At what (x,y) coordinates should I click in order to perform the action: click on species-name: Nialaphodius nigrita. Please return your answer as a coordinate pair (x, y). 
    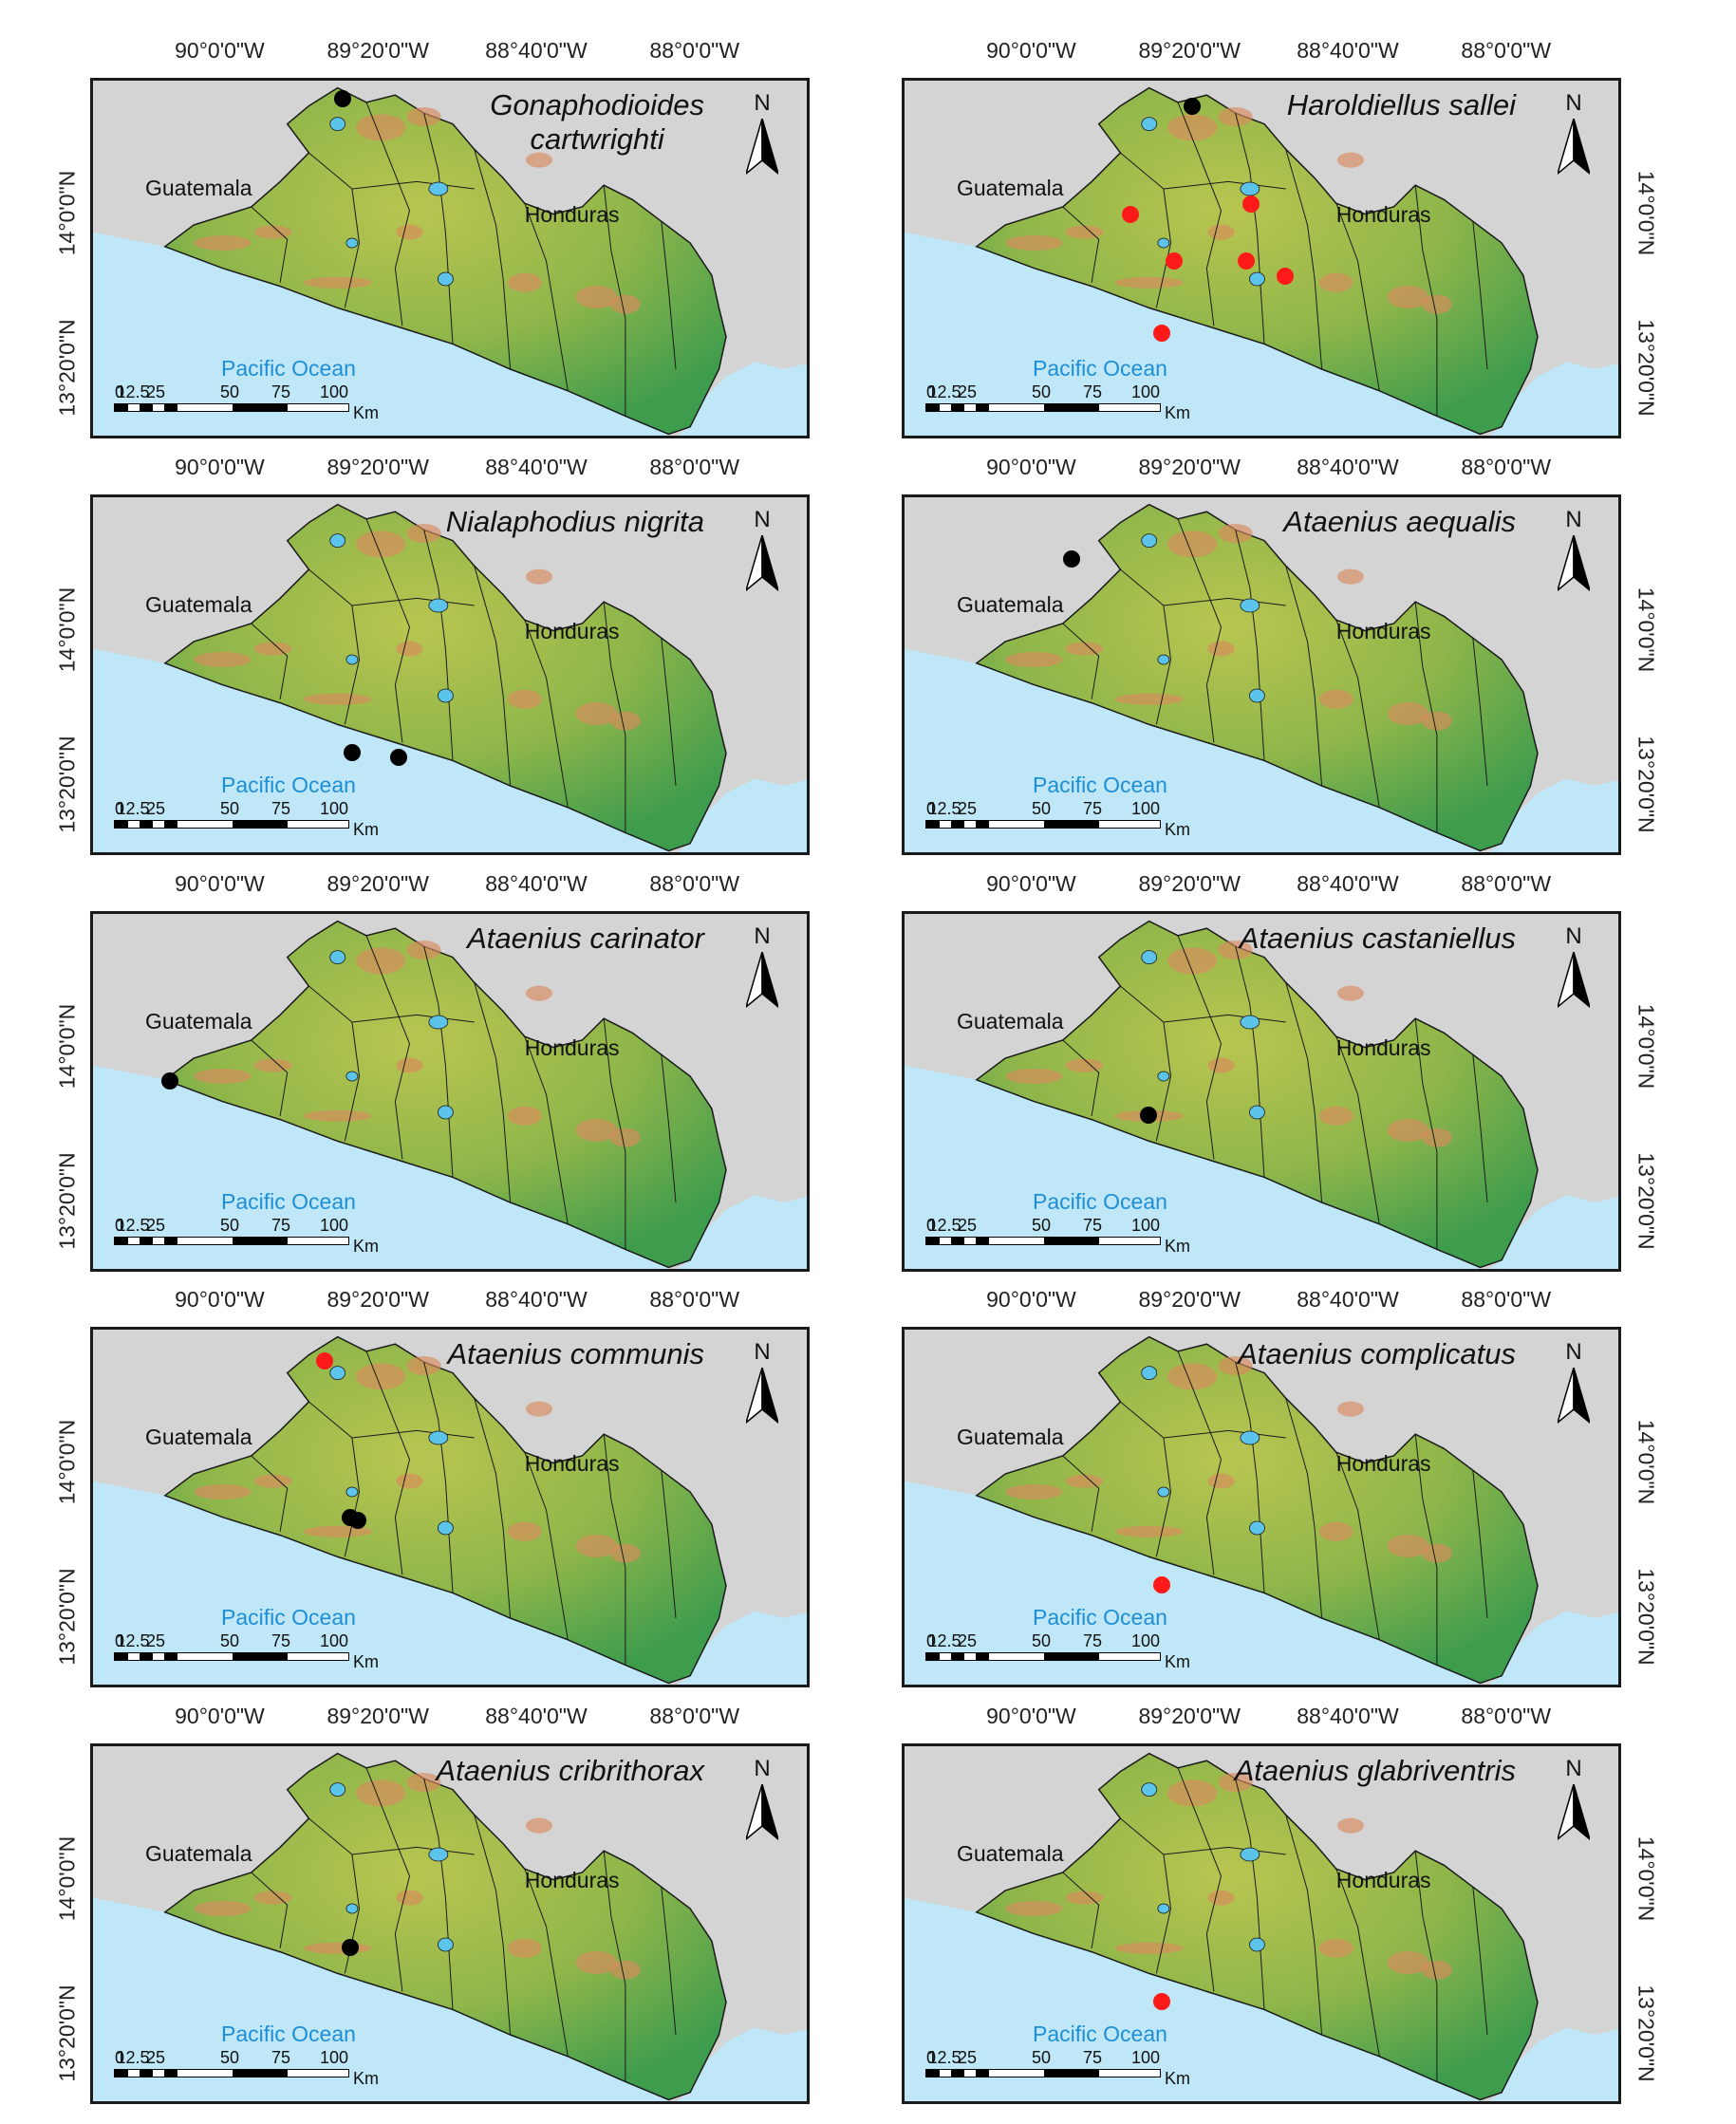
    Looking at the image, I should click on (575, 522).